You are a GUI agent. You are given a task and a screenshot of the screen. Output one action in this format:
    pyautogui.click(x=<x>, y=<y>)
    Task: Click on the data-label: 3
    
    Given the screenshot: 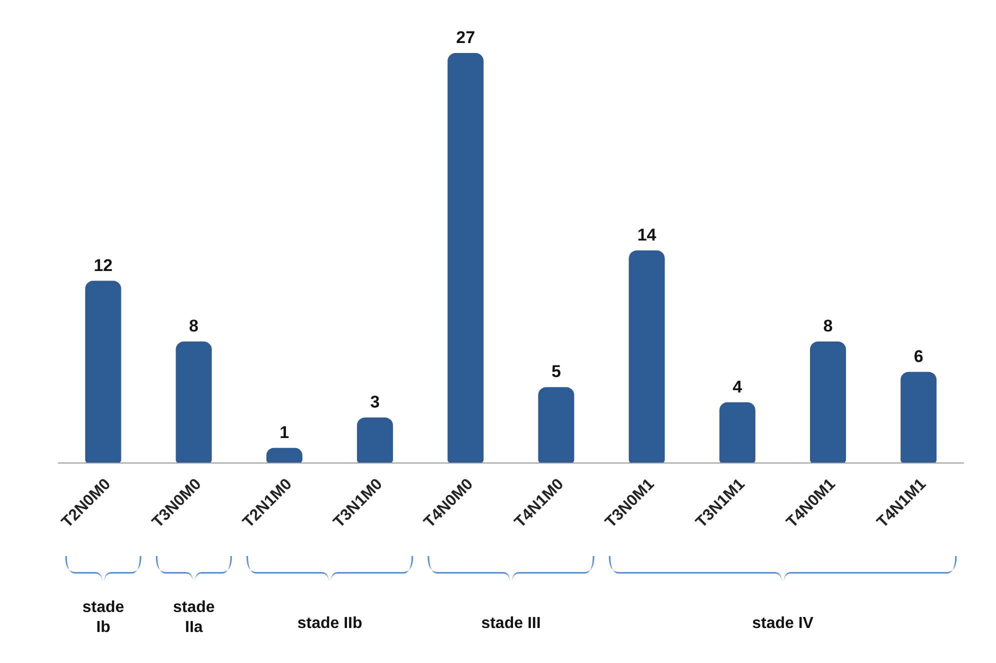 What is the action you would take?
    pyautogui.click(x=375, y=402)
    